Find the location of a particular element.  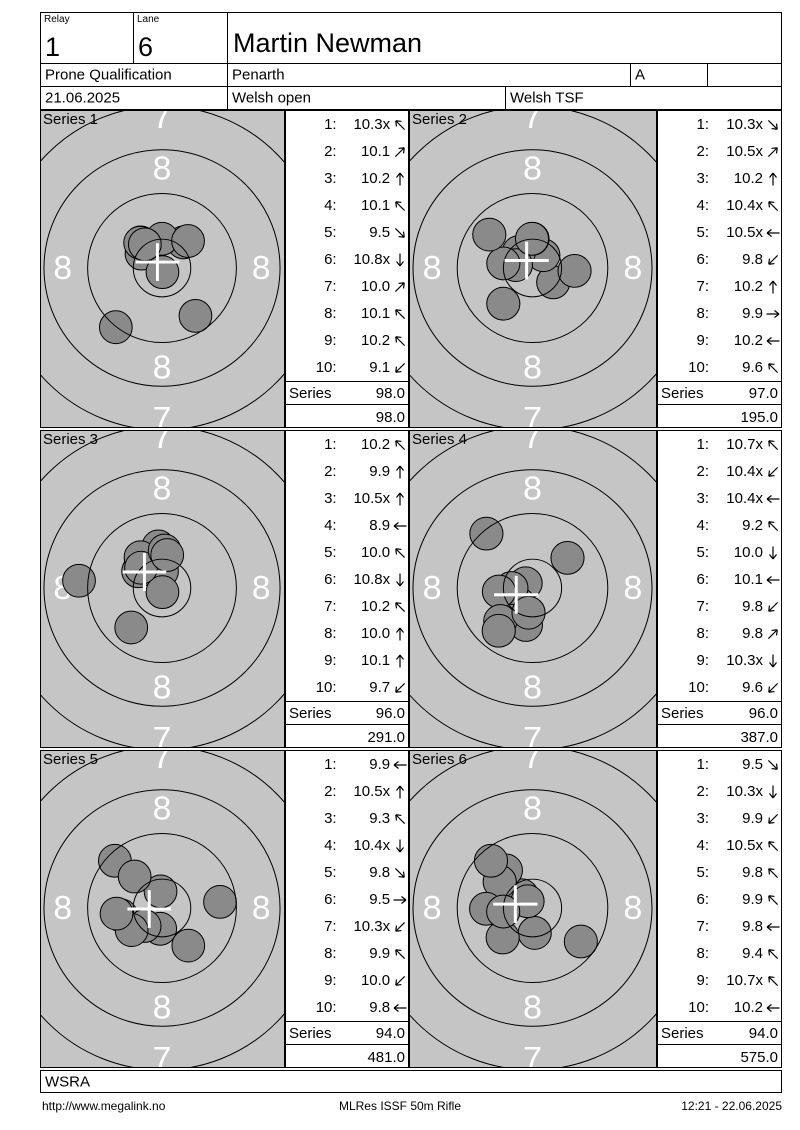

series-sum-value: 98.0 is located at coordinates (390, 393).